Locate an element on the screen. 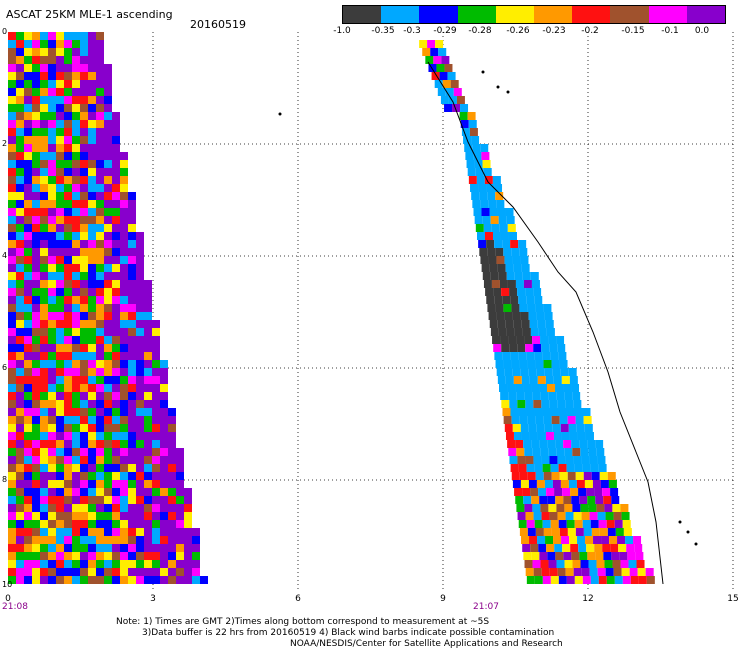 The height and width of the screenshot is (650, 740). x-tick-0: 0 is located at coordinates (8, 599).